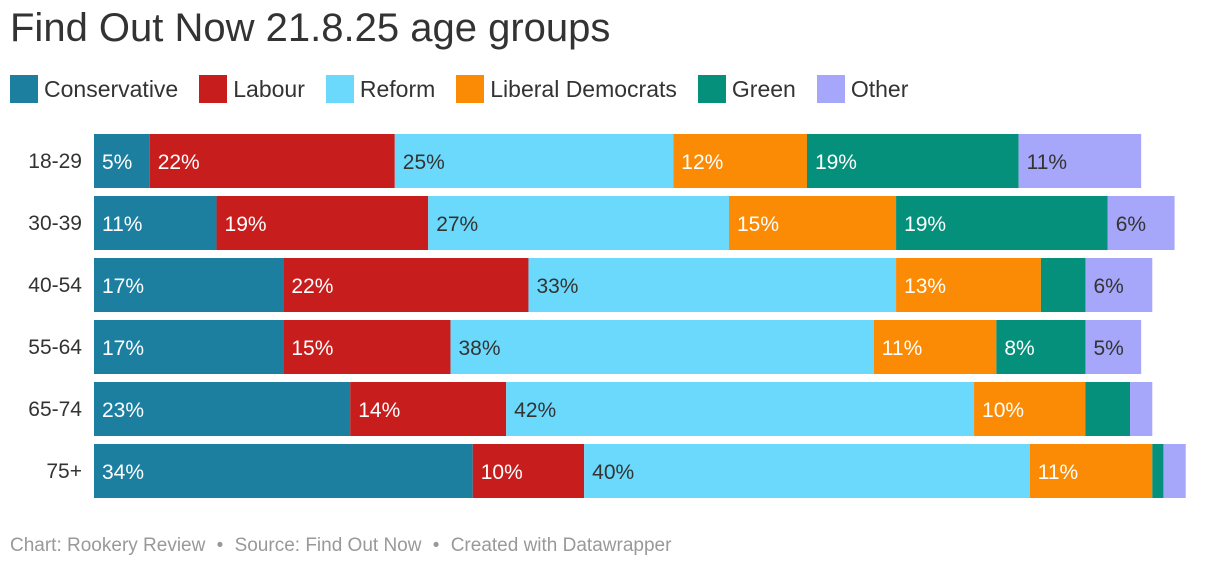  I want to click on bar-segment-30-39-reform, so click(578, 223).